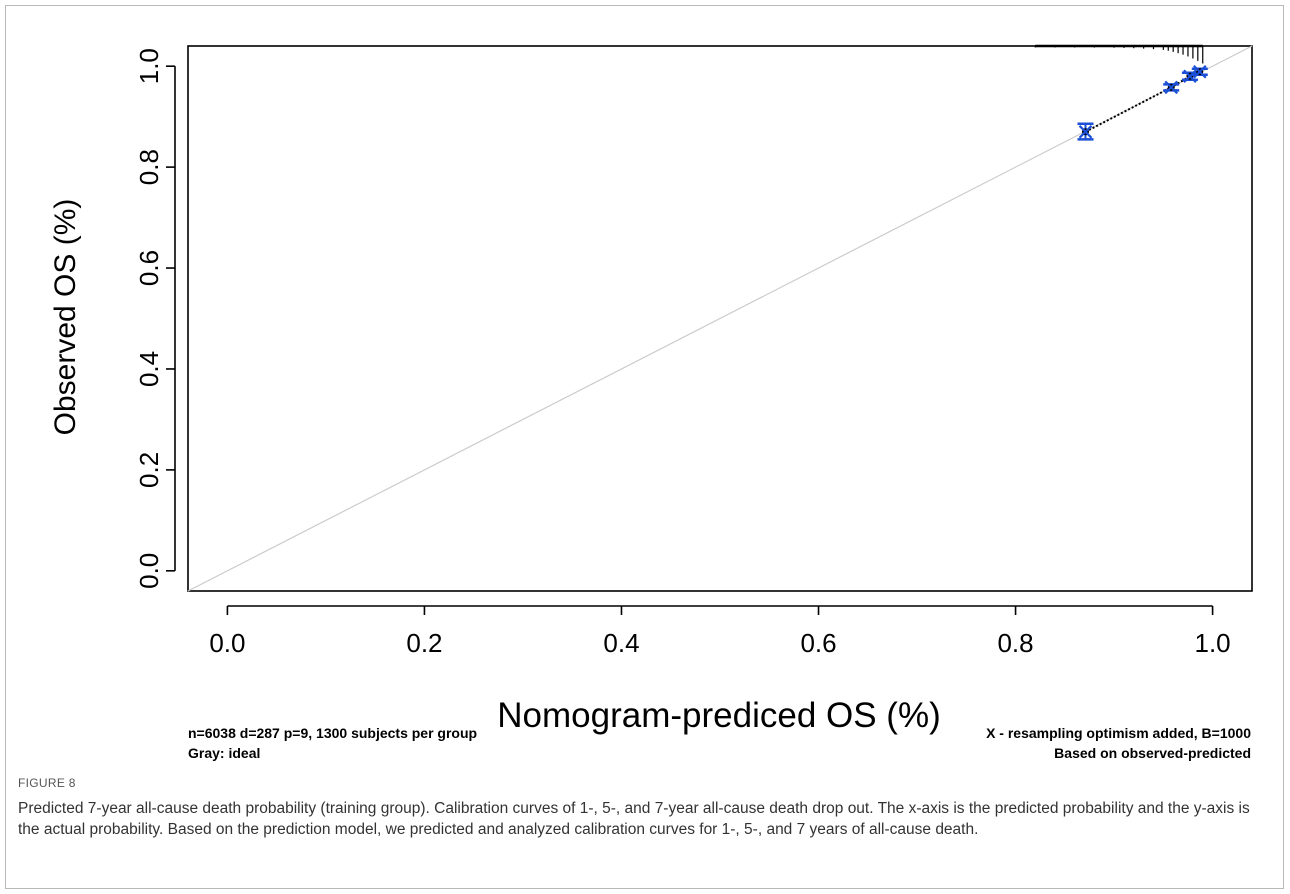  I want to click on y-tick-label: 0.4, so click(149, 369).